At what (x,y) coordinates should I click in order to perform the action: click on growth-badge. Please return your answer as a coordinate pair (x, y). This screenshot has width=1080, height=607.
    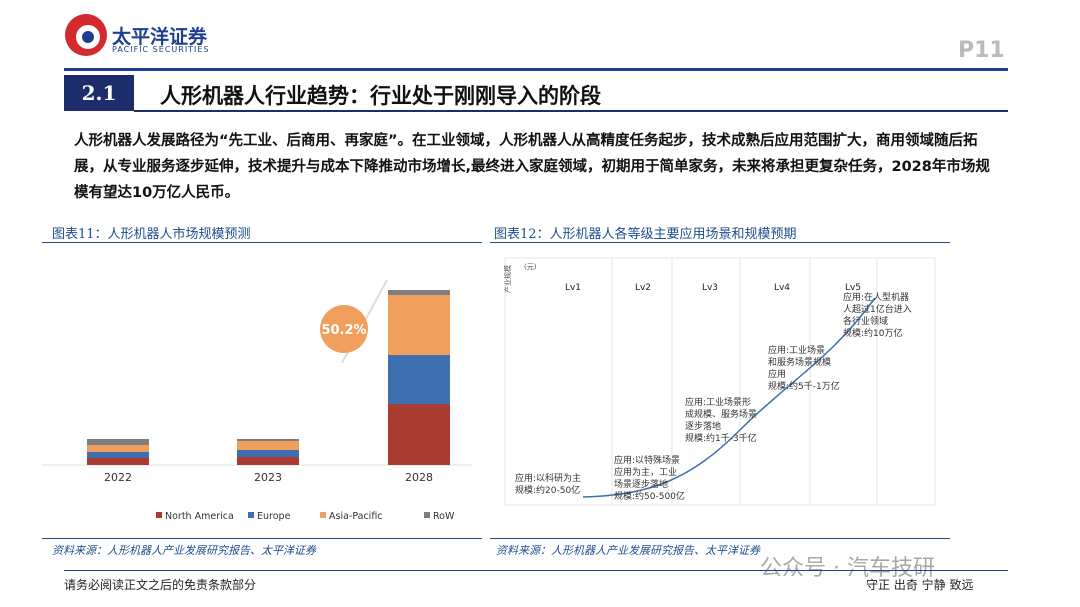
    Looking at the image, I should click on (344, 329).